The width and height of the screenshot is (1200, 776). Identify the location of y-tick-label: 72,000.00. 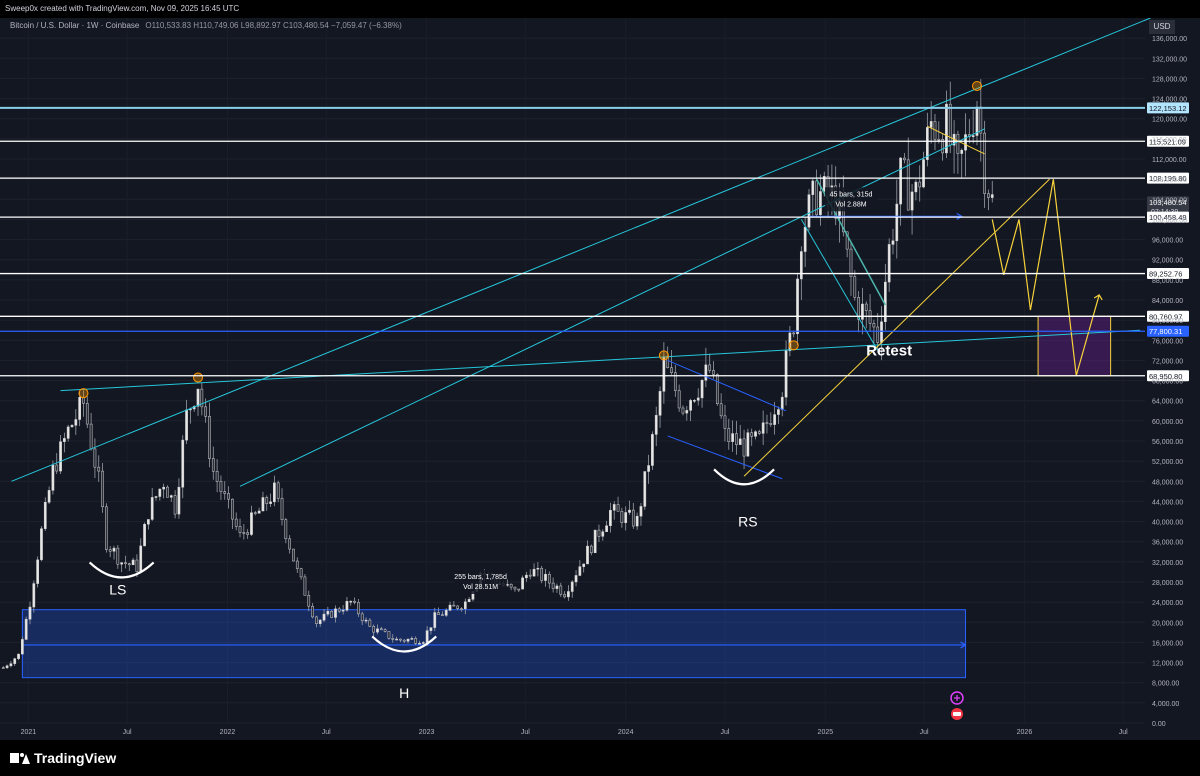
(1167, 361).